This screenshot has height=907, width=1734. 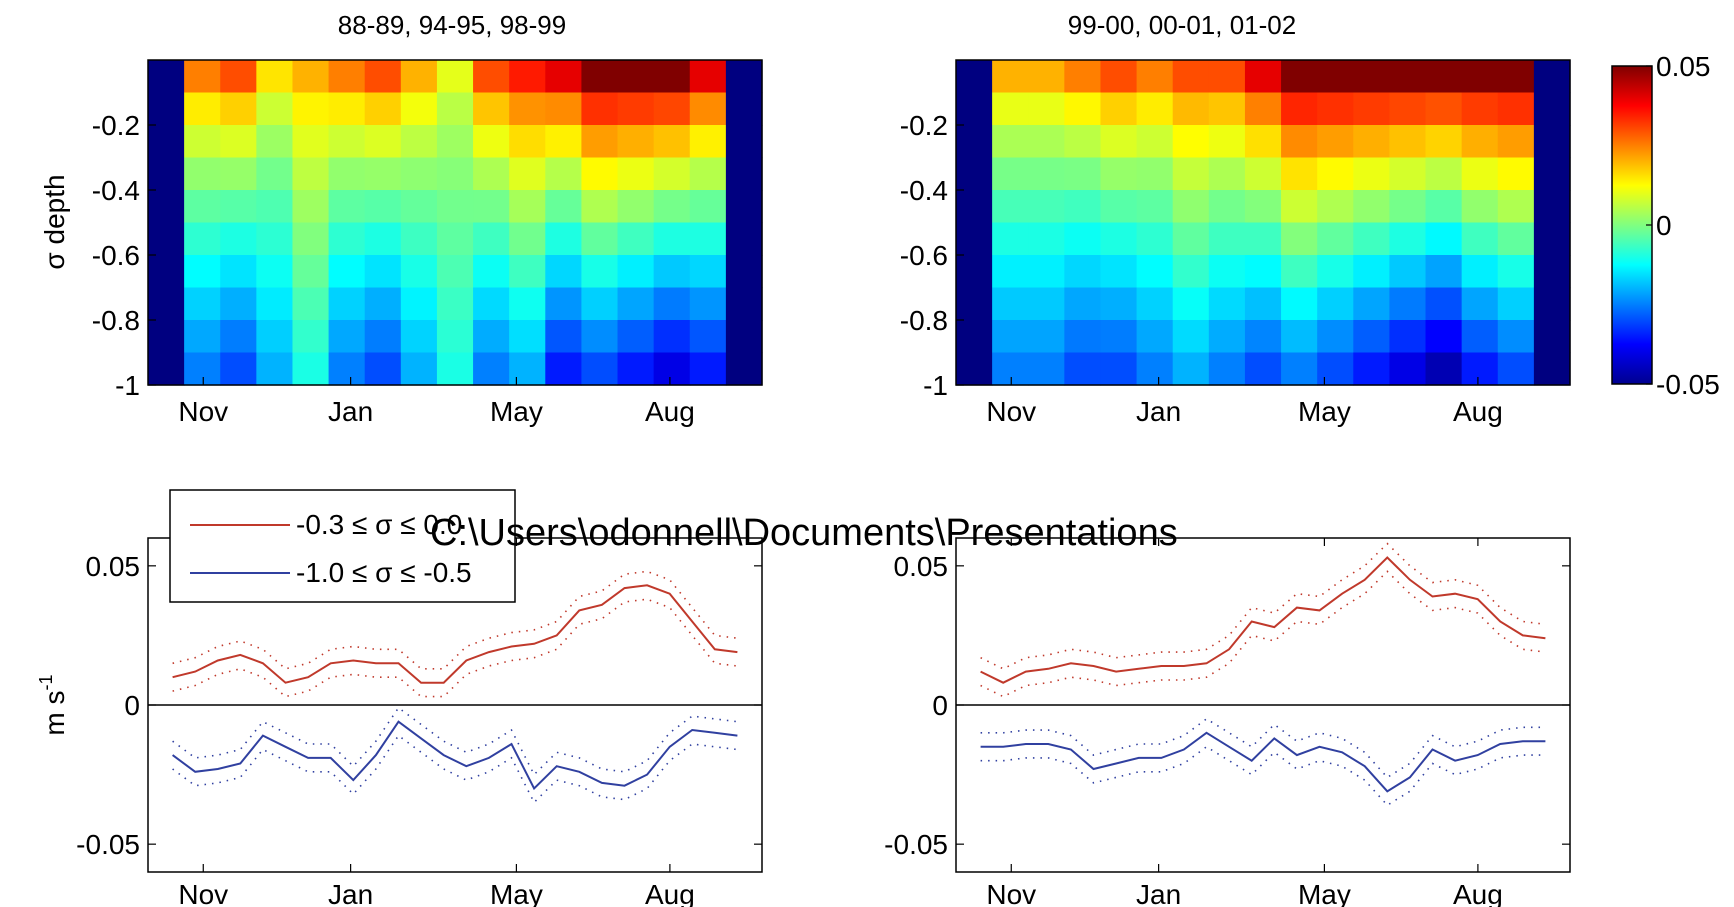 I want to click on legend-label-upper: -0.3 ≤ σ ≤ 0.0, so click(x=379, y=524).